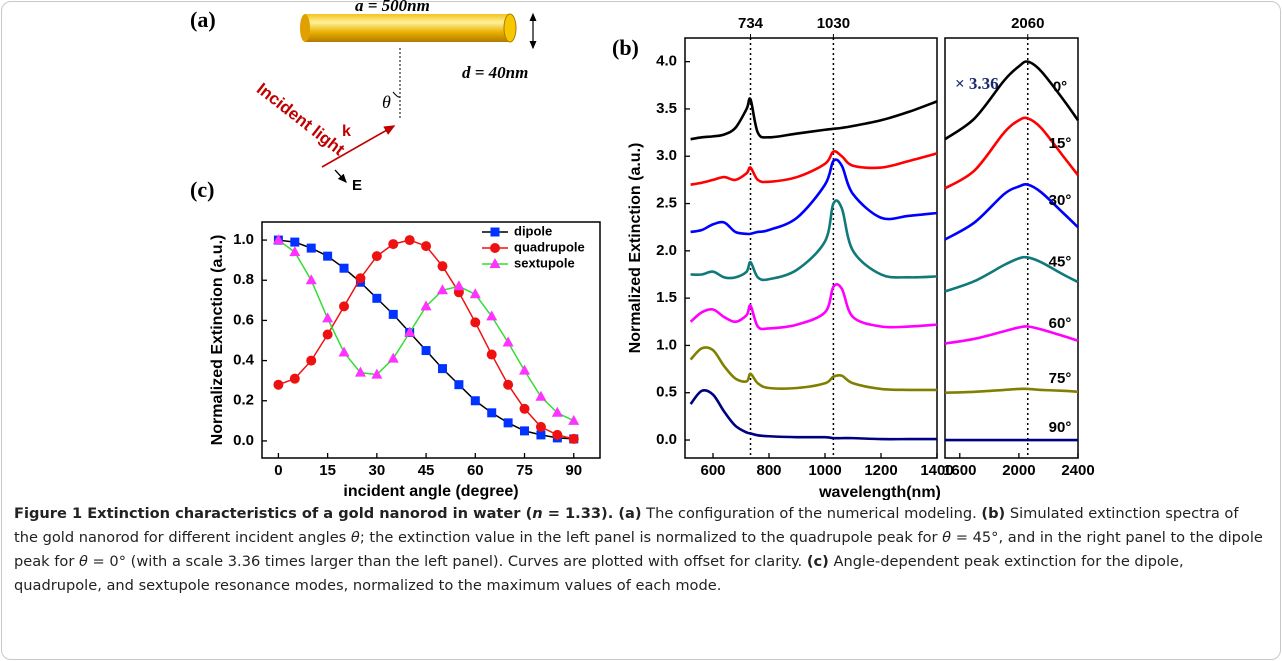 The image size is (1282, 661). I want to click on angle-arc, so click(396, 94).